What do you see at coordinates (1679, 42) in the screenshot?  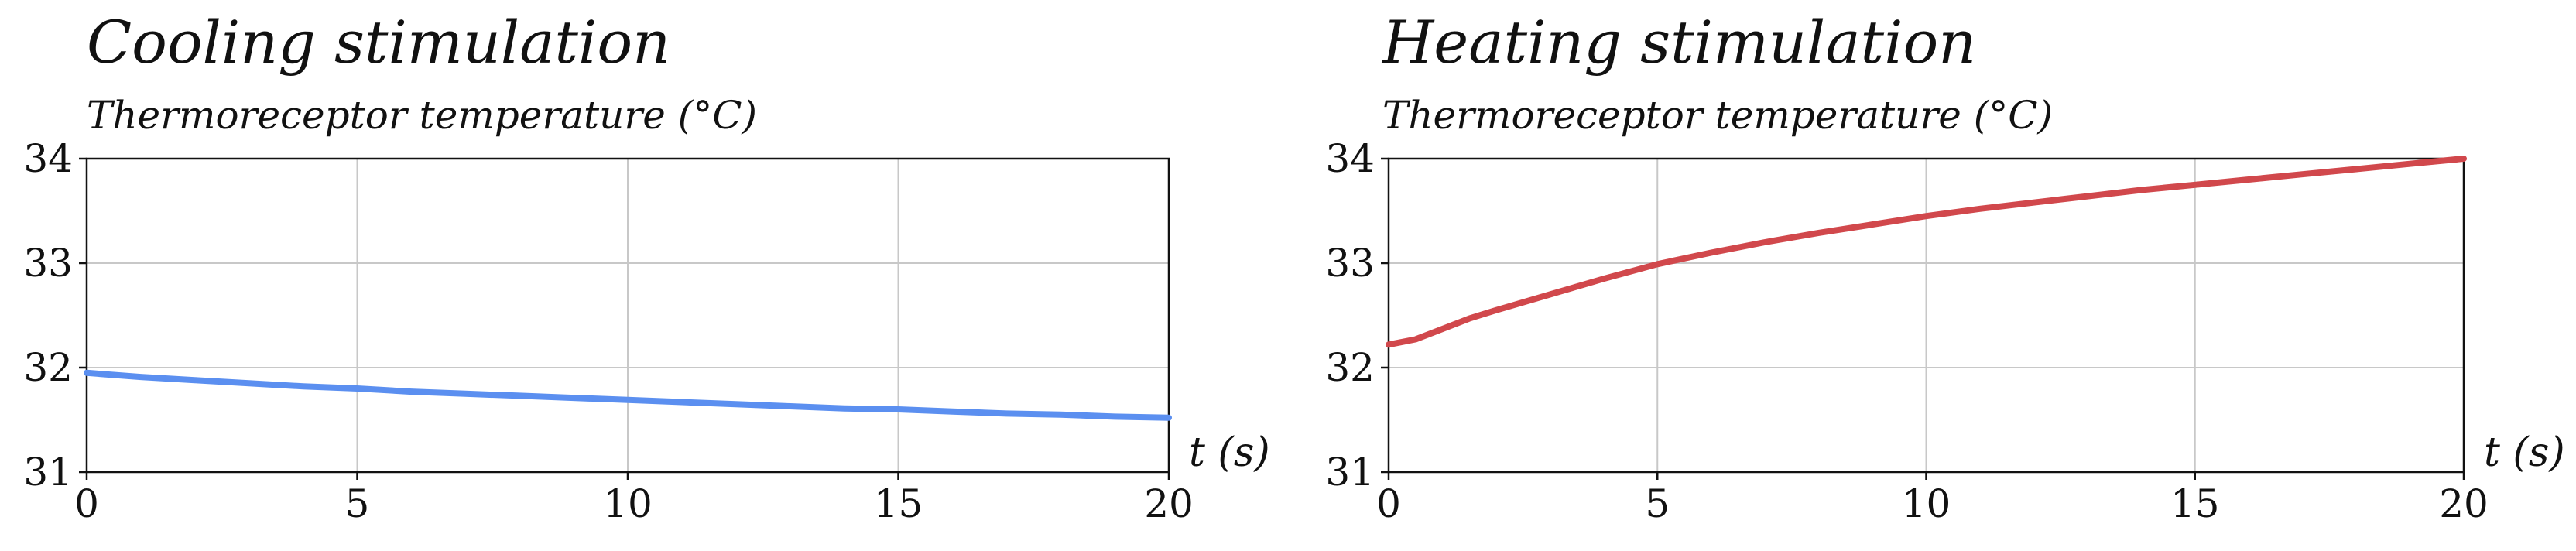 I see `chart-title: Heating stimulation` at bounding box center [1679, 42].